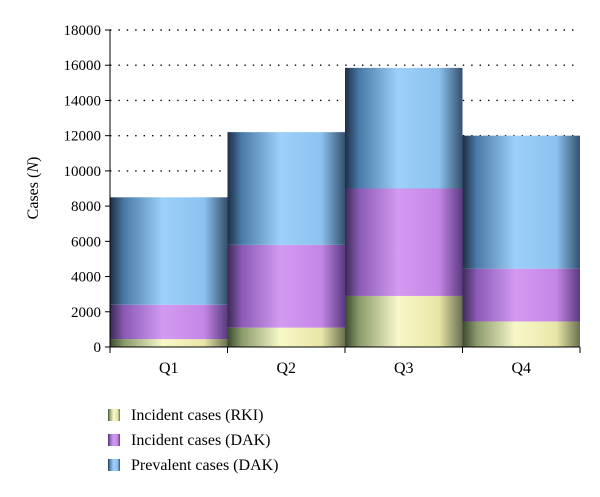  Describe the element at coordinates (83, 66) in the screenshot. I see `y-tick-label: 16000` at that location.